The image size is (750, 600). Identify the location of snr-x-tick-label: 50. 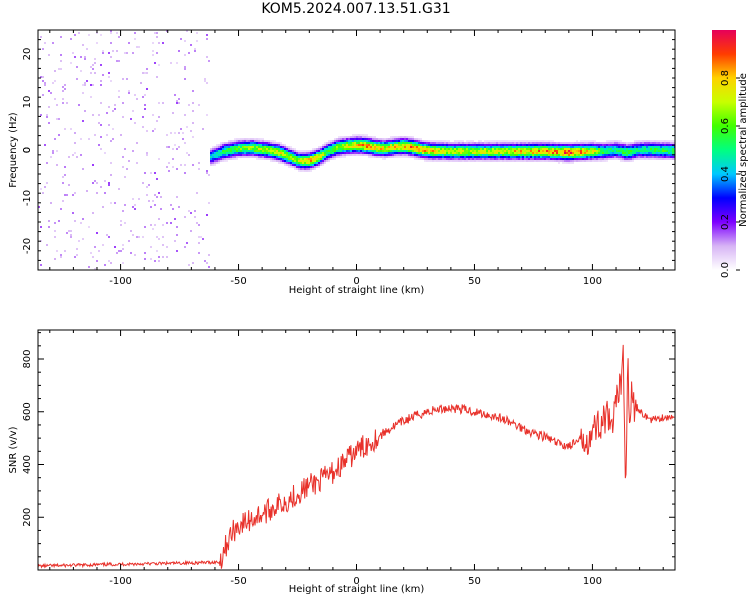
(474, 581).